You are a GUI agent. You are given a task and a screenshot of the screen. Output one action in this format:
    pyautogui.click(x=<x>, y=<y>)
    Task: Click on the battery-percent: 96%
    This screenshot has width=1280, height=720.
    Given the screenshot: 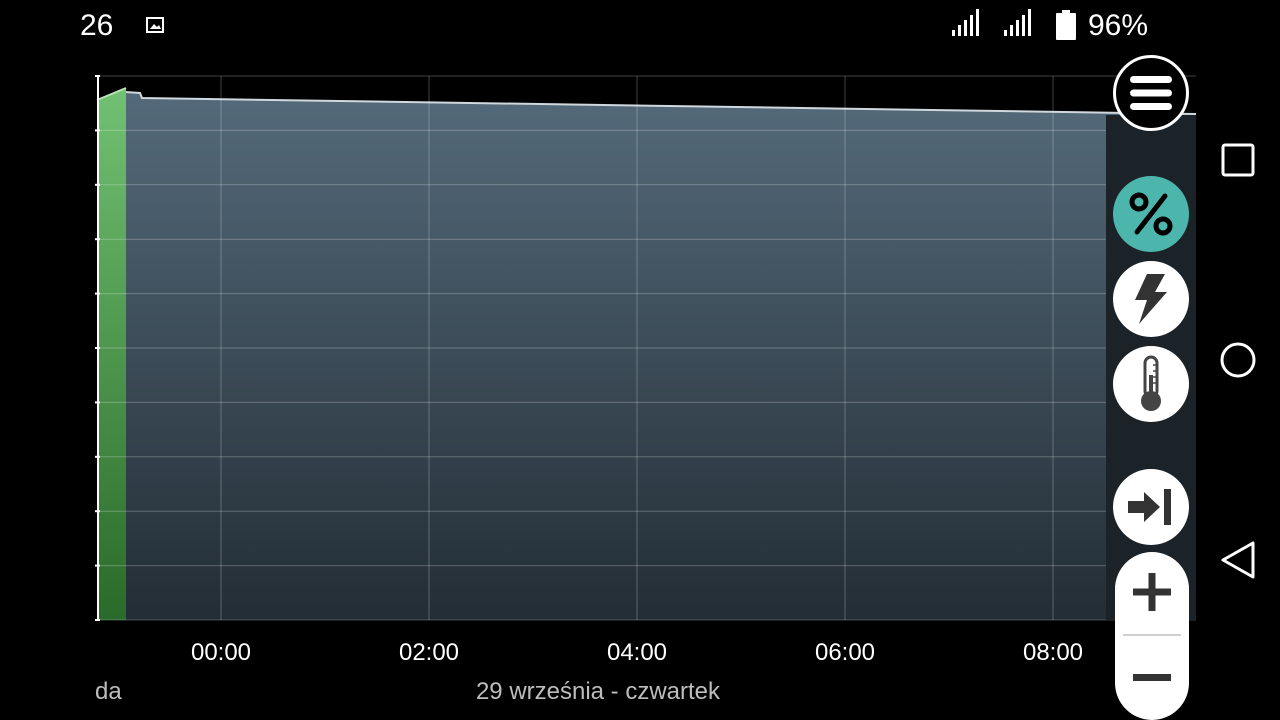 What is the action you would take?
    pyautogui.click(x=1118, y=25)
    